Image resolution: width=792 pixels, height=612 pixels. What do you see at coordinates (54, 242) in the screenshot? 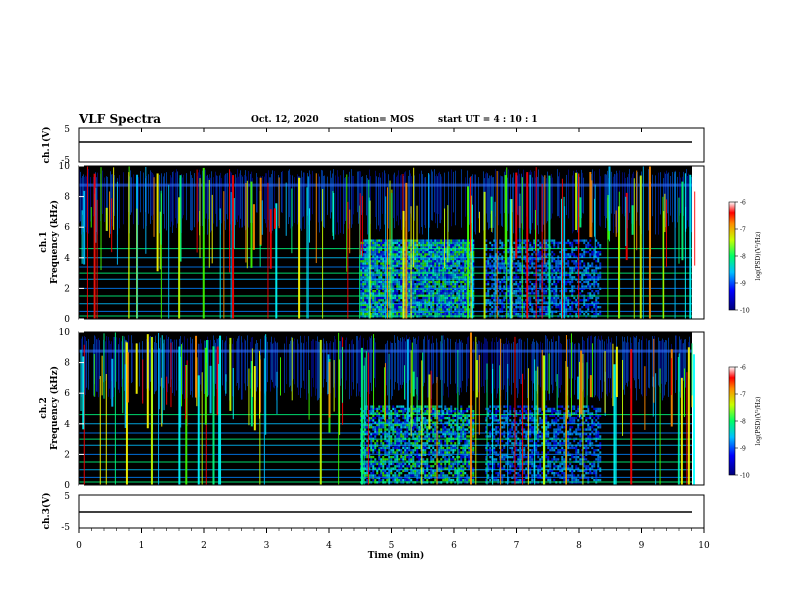
I see `ch1-frequency-ylabel: Frequency (kHz)` at bounding box center [54, 242].